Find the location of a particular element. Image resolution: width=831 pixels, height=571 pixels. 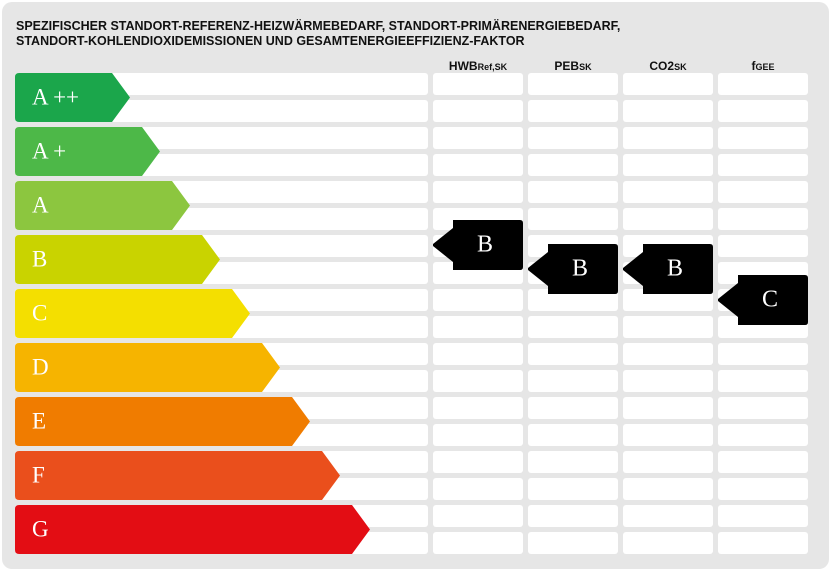

column-header: PEBSK is located at coordinates (573, 66).